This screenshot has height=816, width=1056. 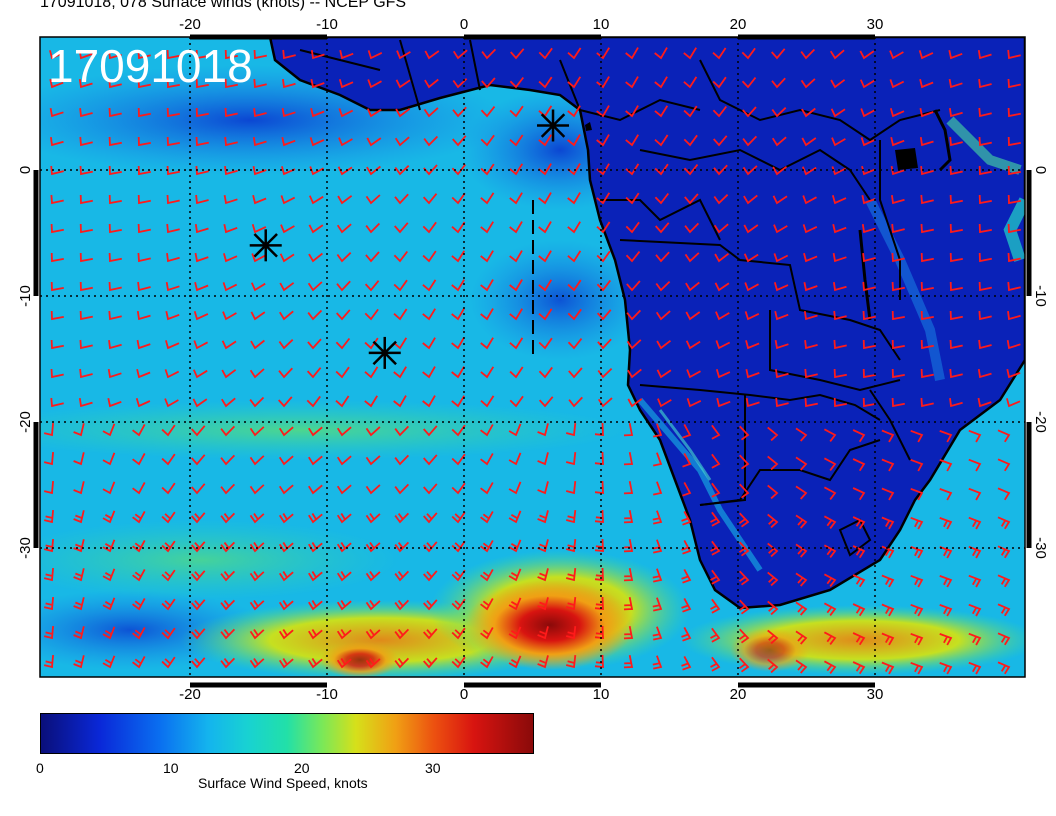 I want to click on colorbar-tick: 10, so click(x=171, y=768).